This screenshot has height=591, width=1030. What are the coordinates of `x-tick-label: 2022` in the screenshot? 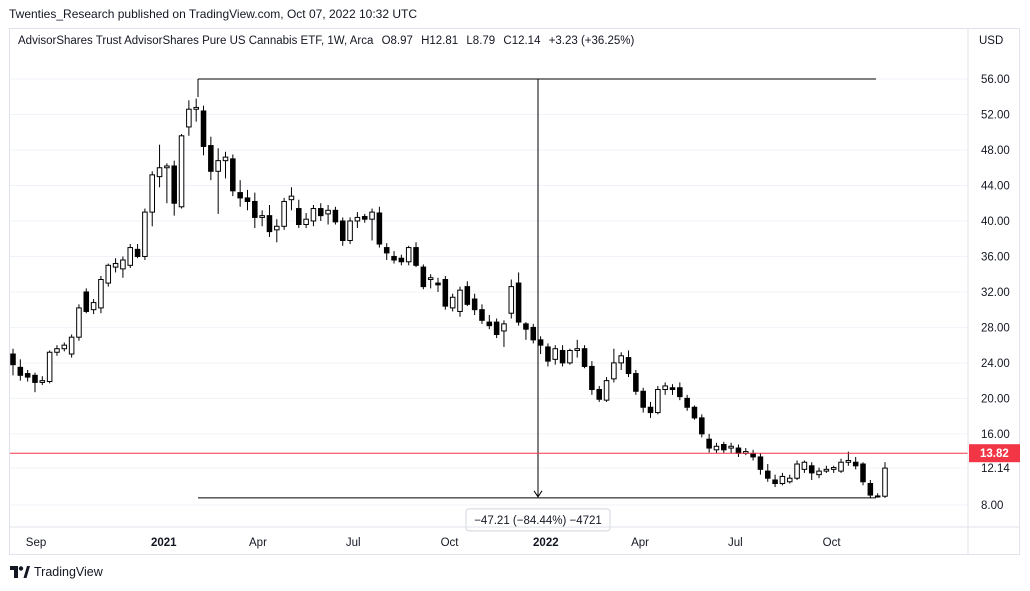 It's located at (546, 543).